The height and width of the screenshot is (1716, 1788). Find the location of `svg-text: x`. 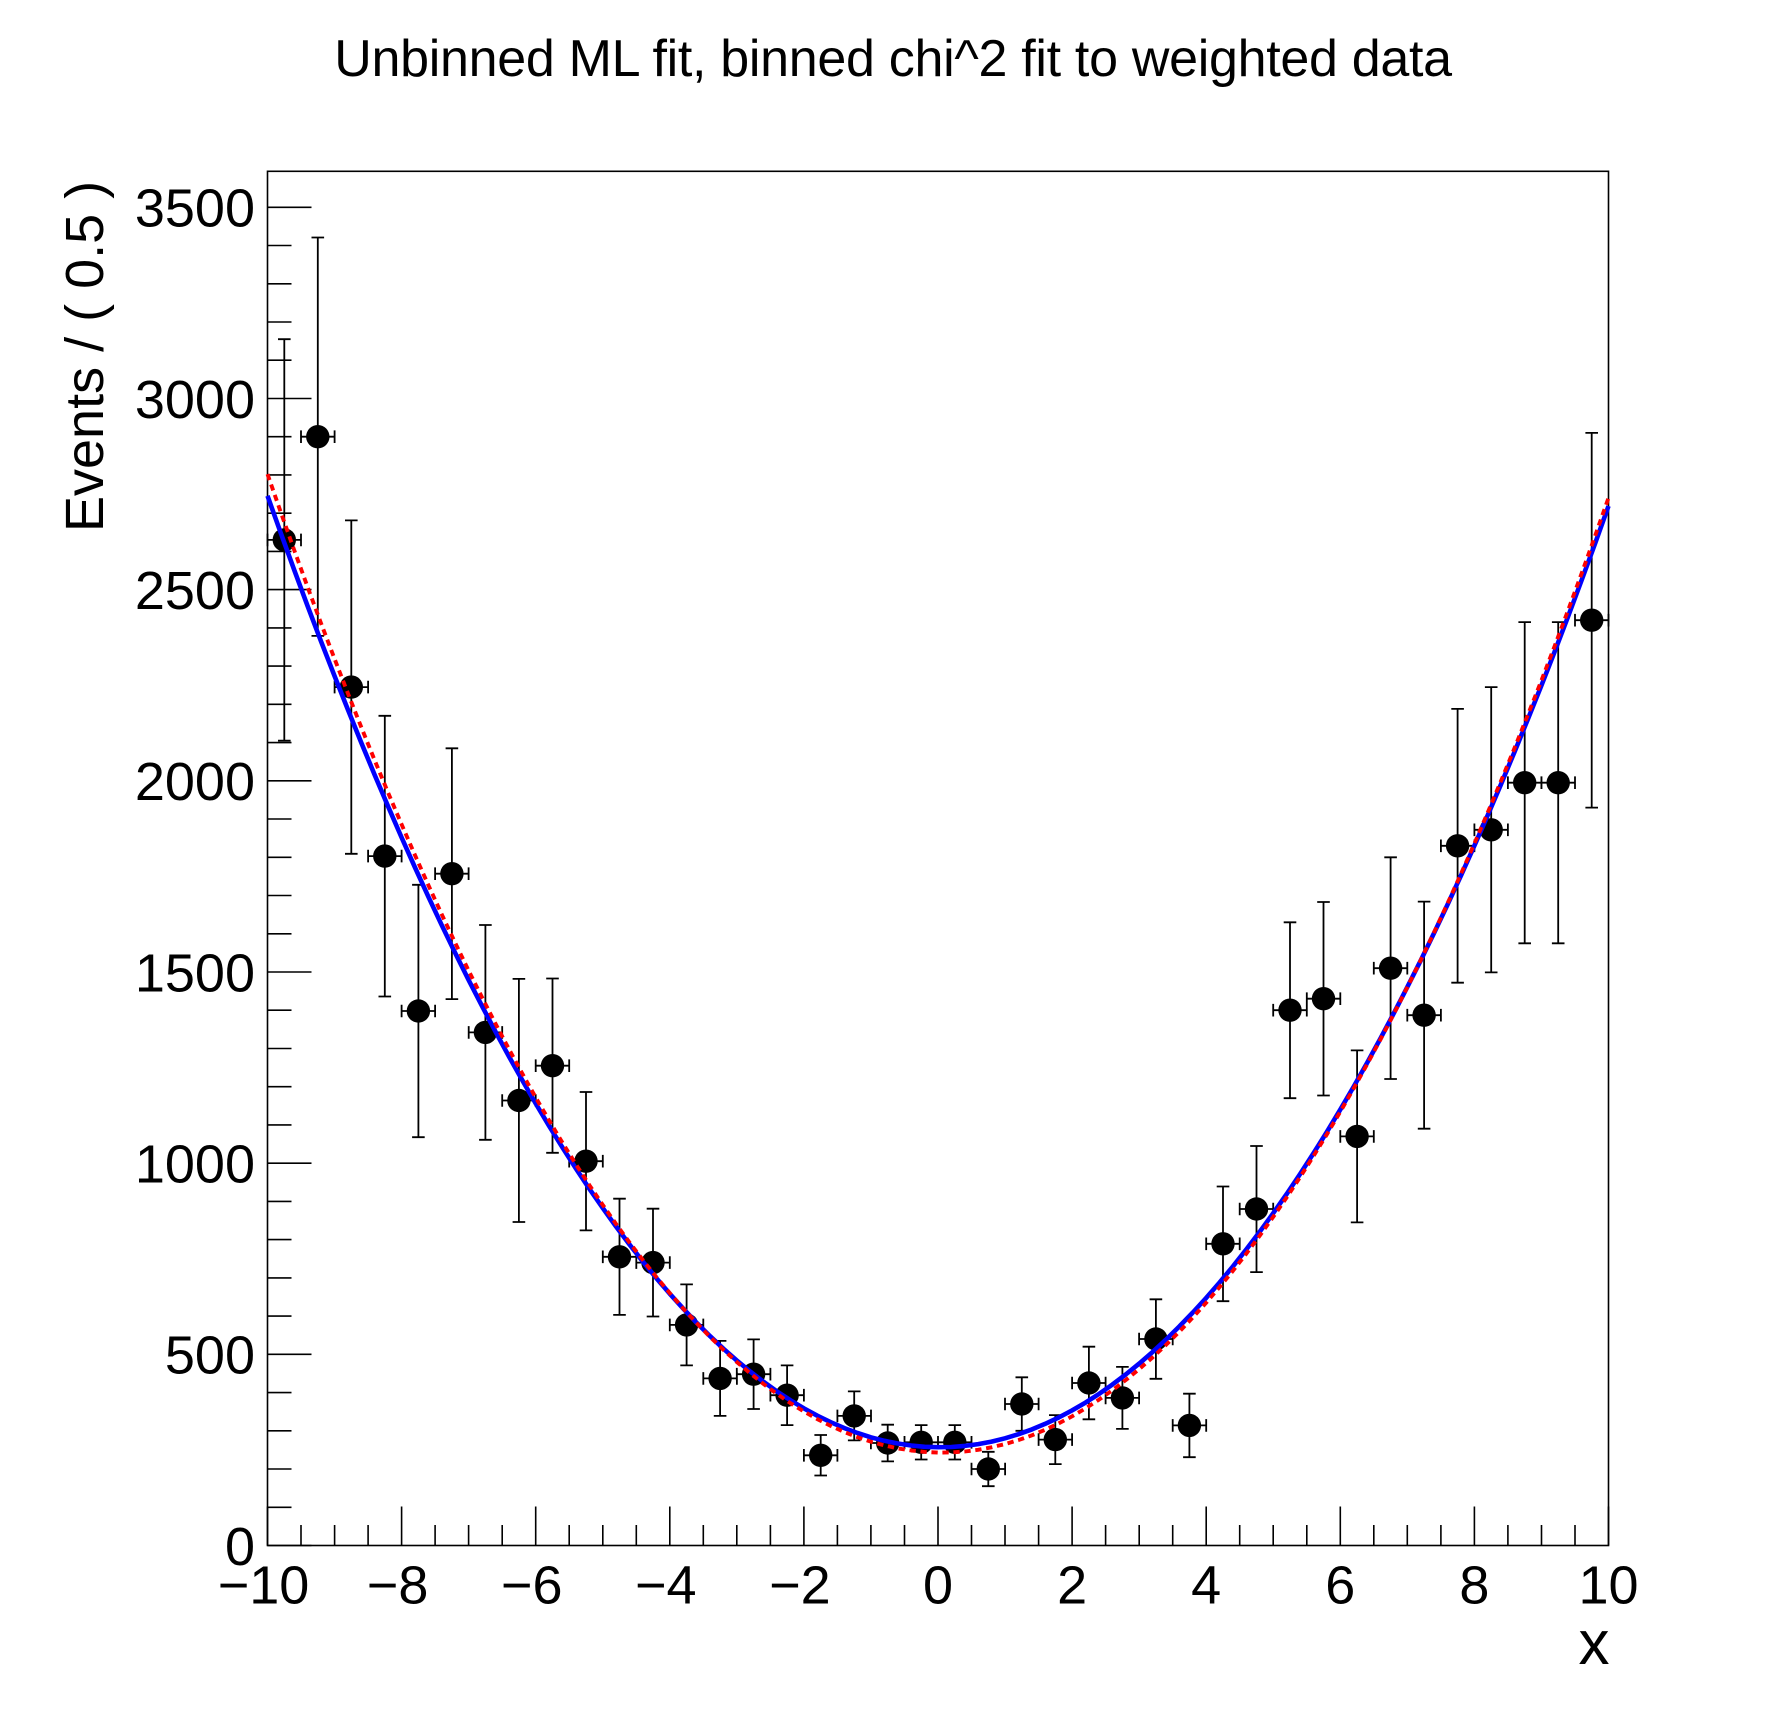

svg-text: x is located at coordinates (1594, 1643).